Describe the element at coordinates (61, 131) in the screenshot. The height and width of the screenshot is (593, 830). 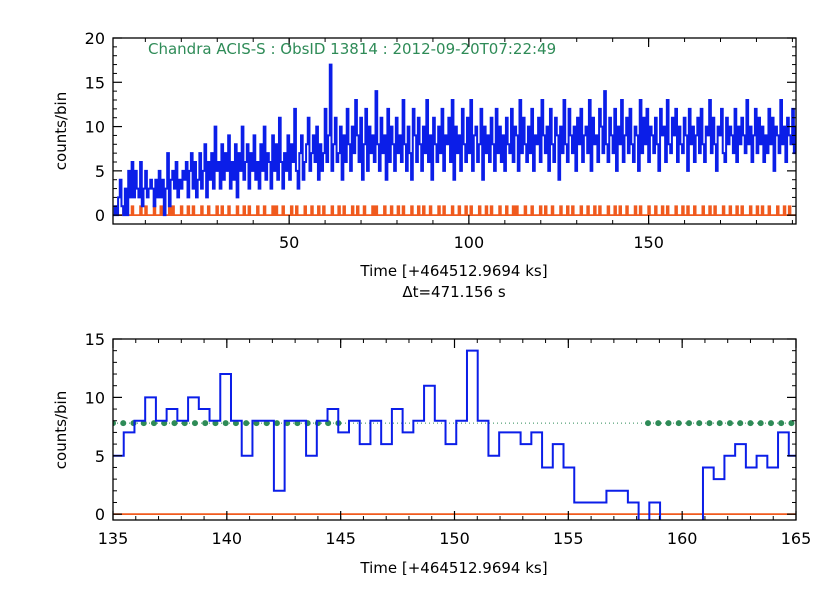
I see `top-y-axis-label: counts/bin` at that location.